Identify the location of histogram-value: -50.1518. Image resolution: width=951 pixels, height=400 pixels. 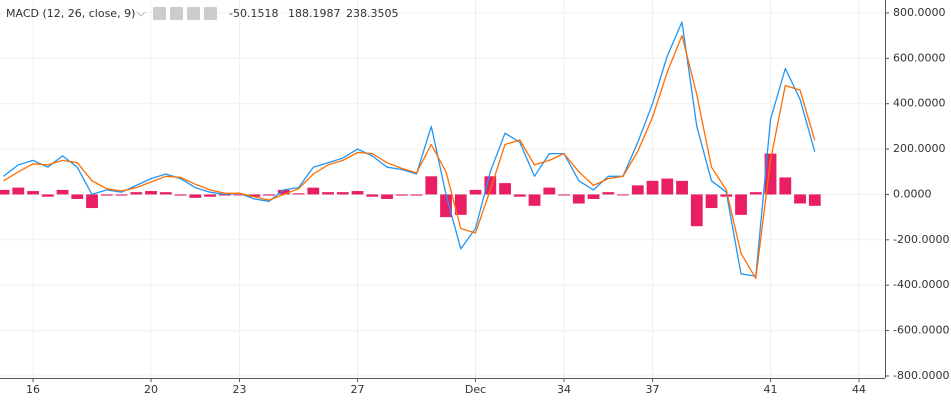
(253, 13).